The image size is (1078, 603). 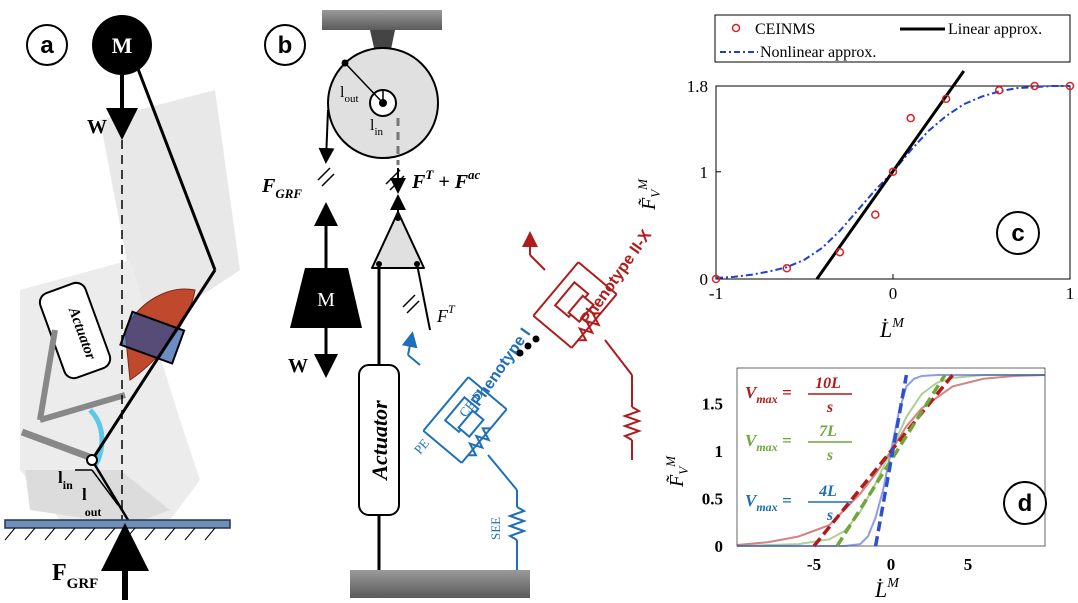 What do you see at coordinates (892, 329) in the screenshot?
I see `xlabel-c: L̇M` at bounding box center [892, 329].